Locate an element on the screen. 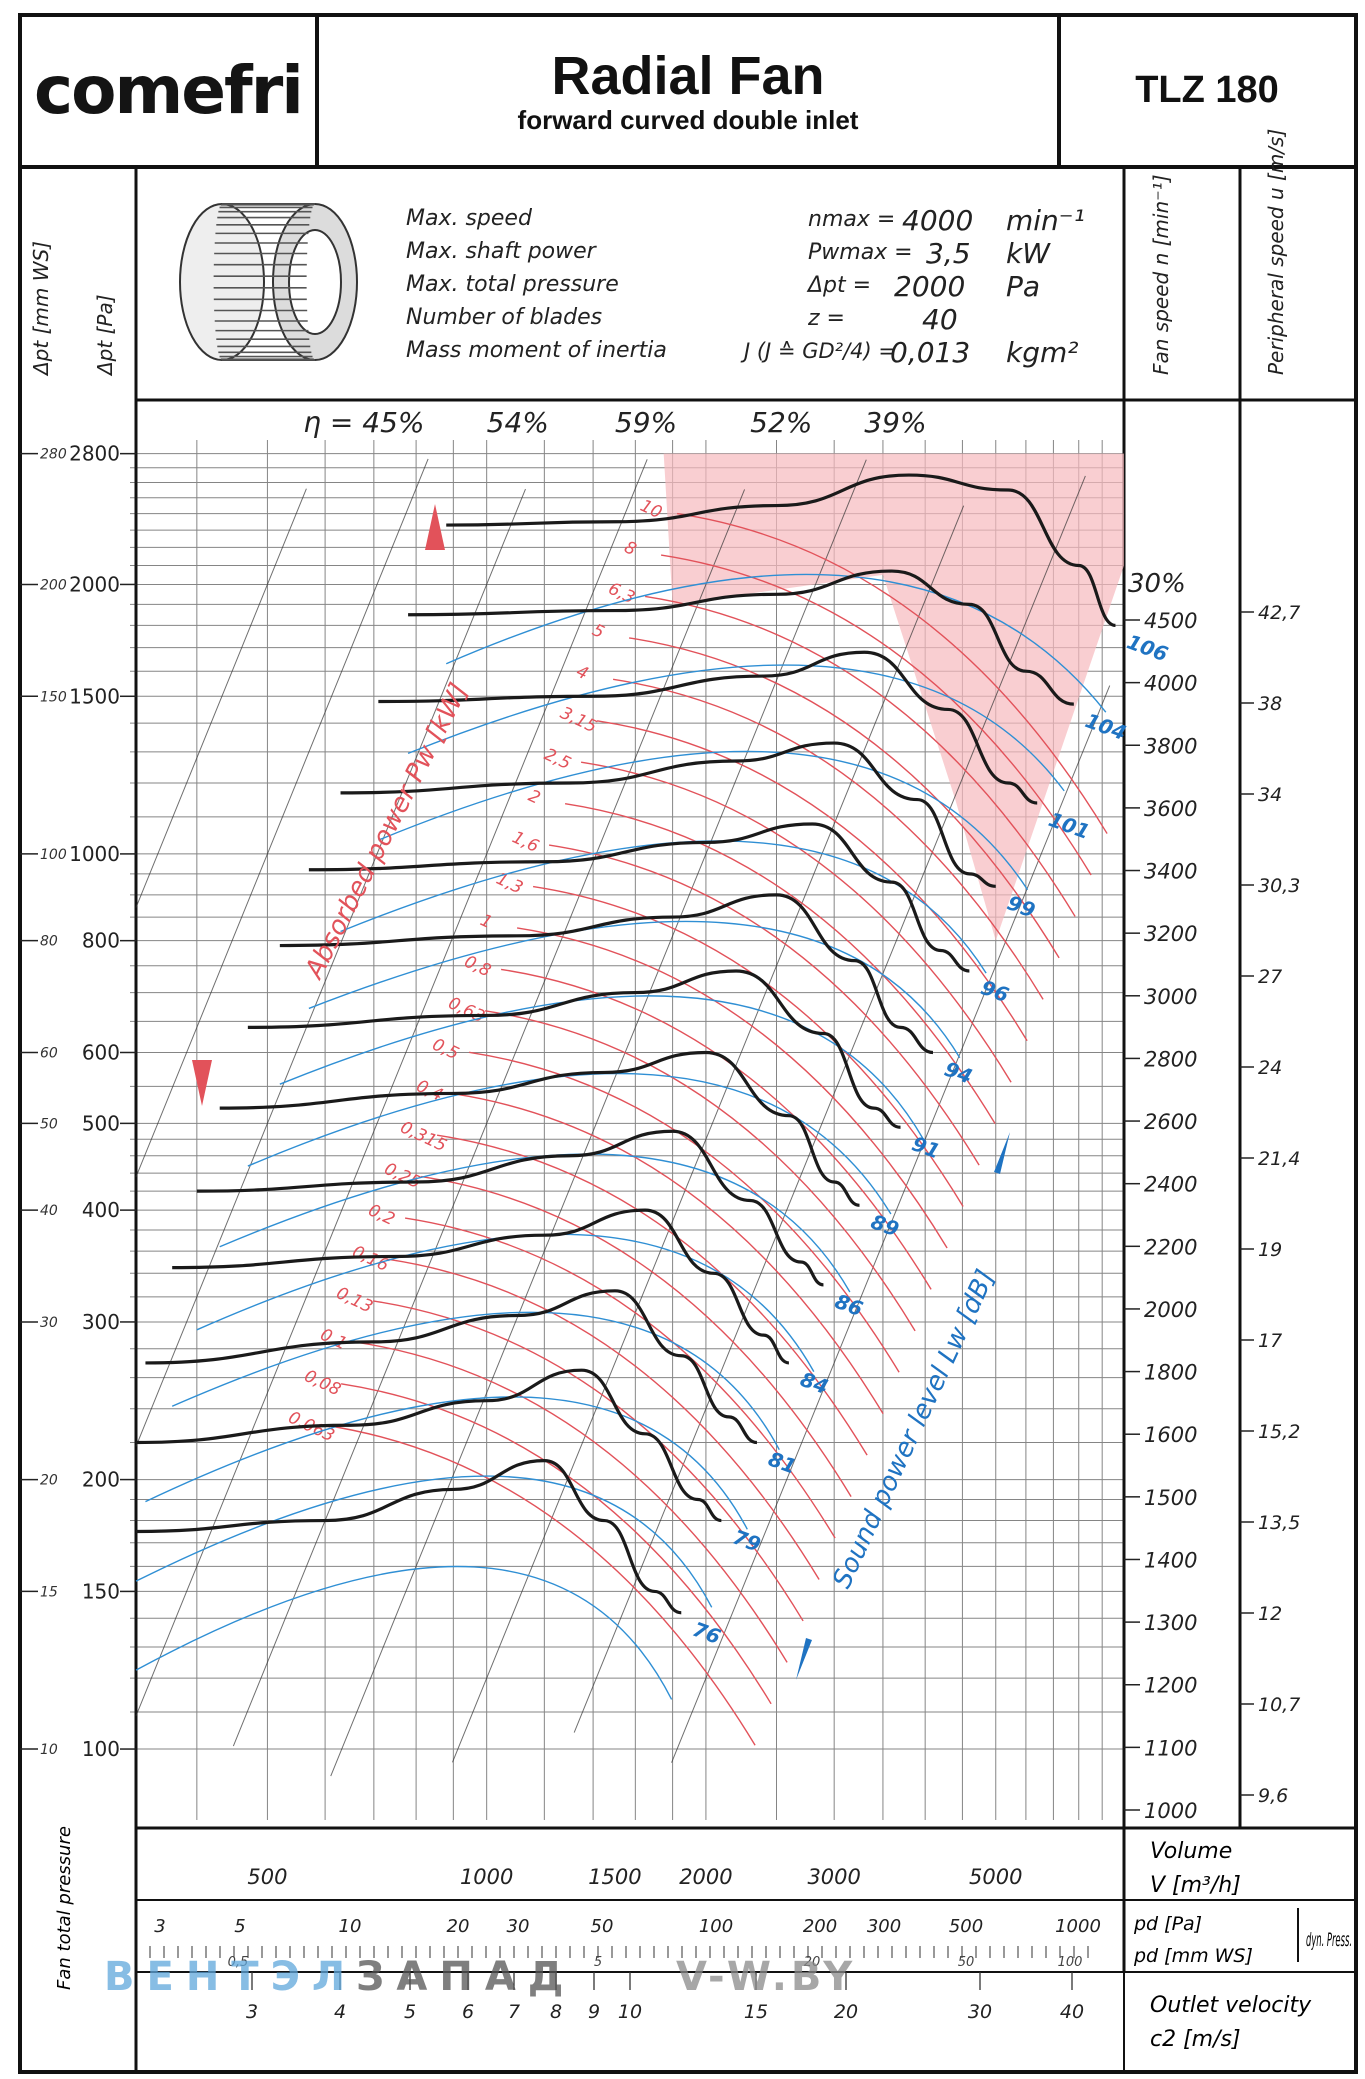 Image resolution: width=1365 pixels, height=2079 pixels. sound-level-label: 96 is located at coordinates (995, 991).